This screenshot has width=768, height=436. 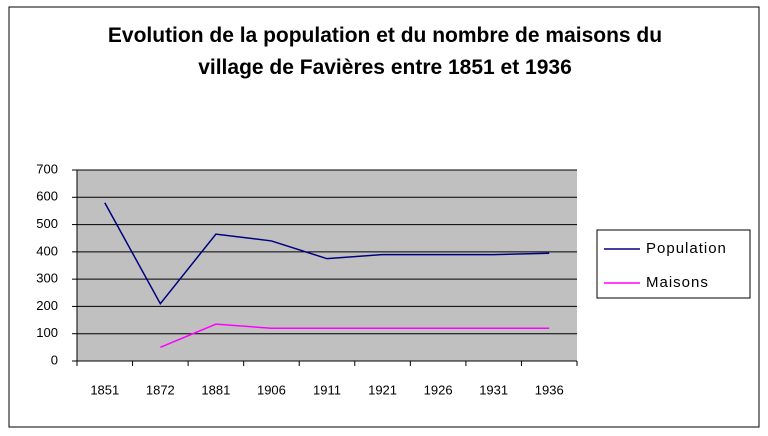 I want to click on x-tick-label: 1931, so click(x=493, y=389).